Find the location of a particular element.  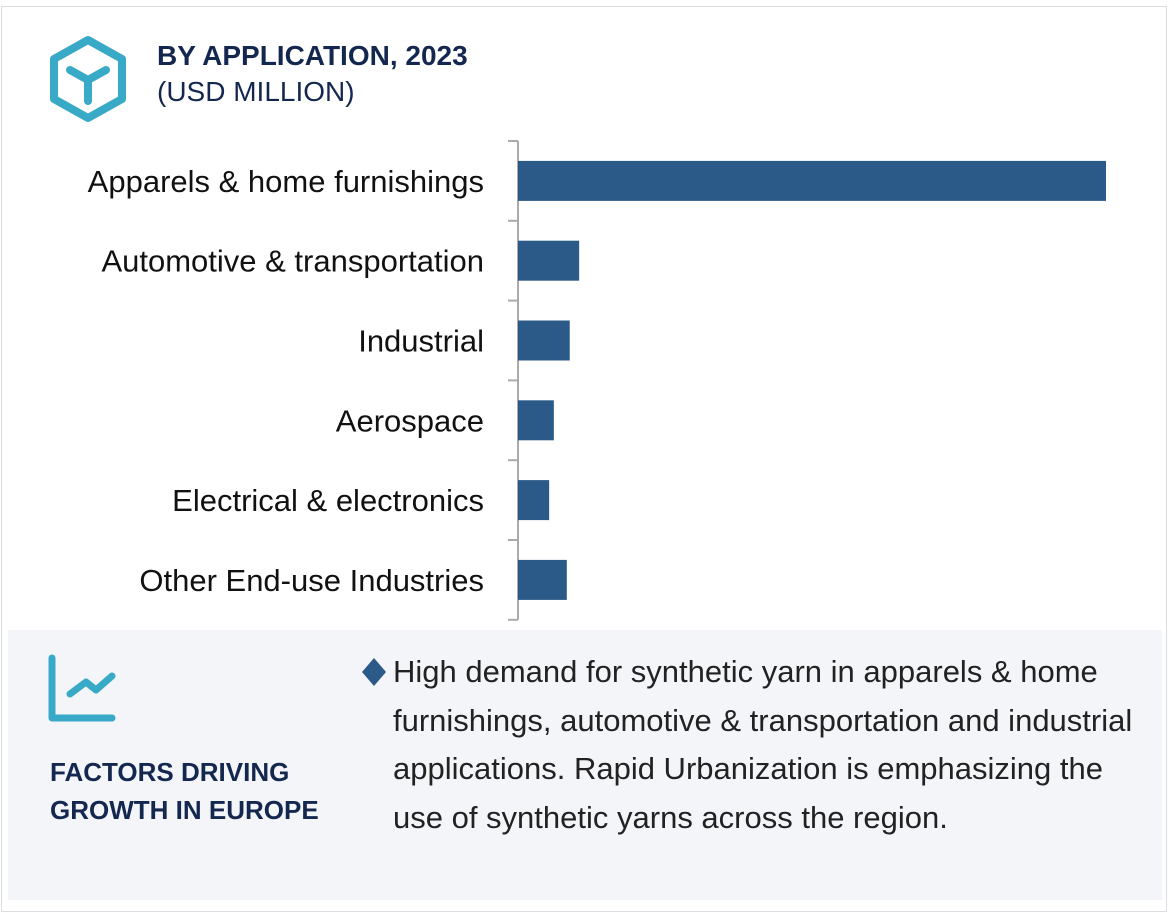

category-label: Other End-use Industries is located at coordinates (311, 580).